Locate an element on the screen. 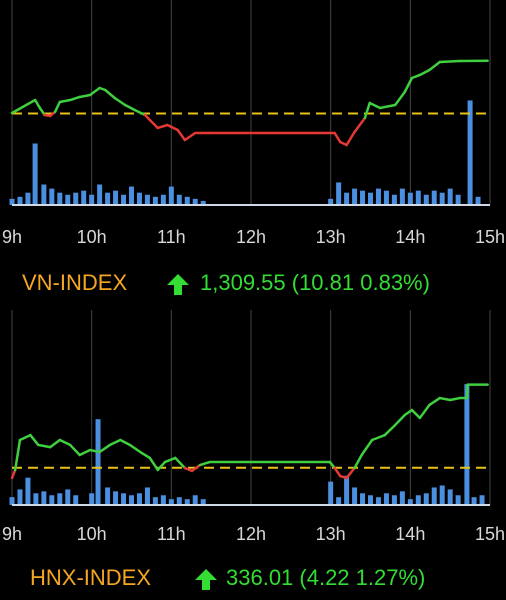 This screenshot has width=506, height=600. x-tick-label: 12h is located at coordinates (251, 534).